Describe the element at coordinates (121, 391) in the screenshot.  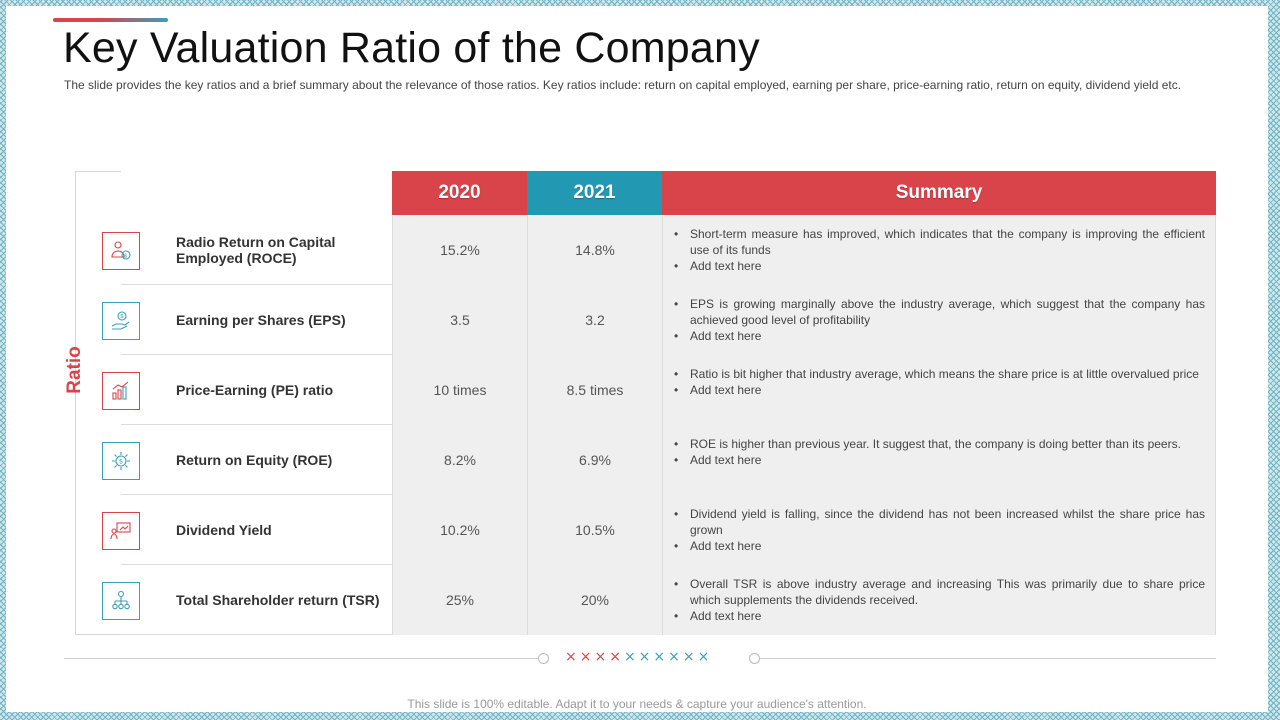
I see `growth-chart-icon` at that location.